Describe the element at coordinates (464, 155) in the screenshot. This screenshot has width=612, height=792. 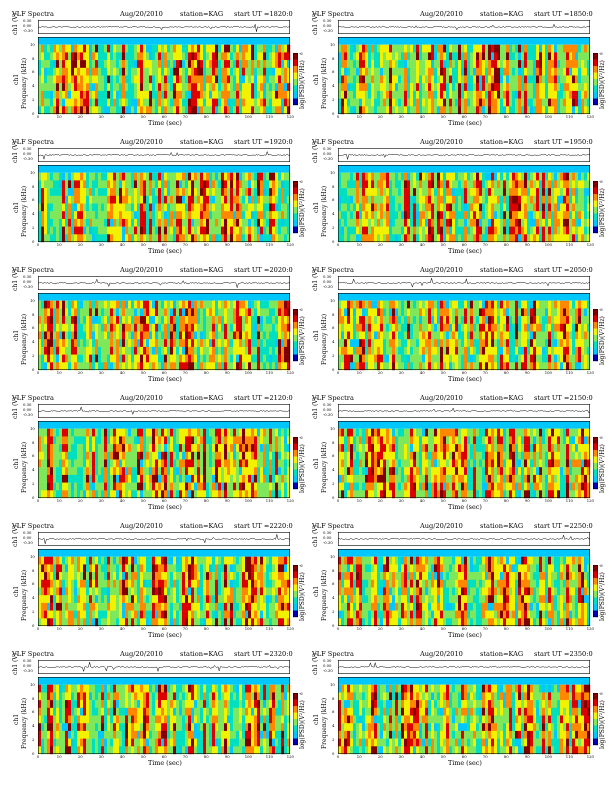
I see `waveform-strip` at that location.